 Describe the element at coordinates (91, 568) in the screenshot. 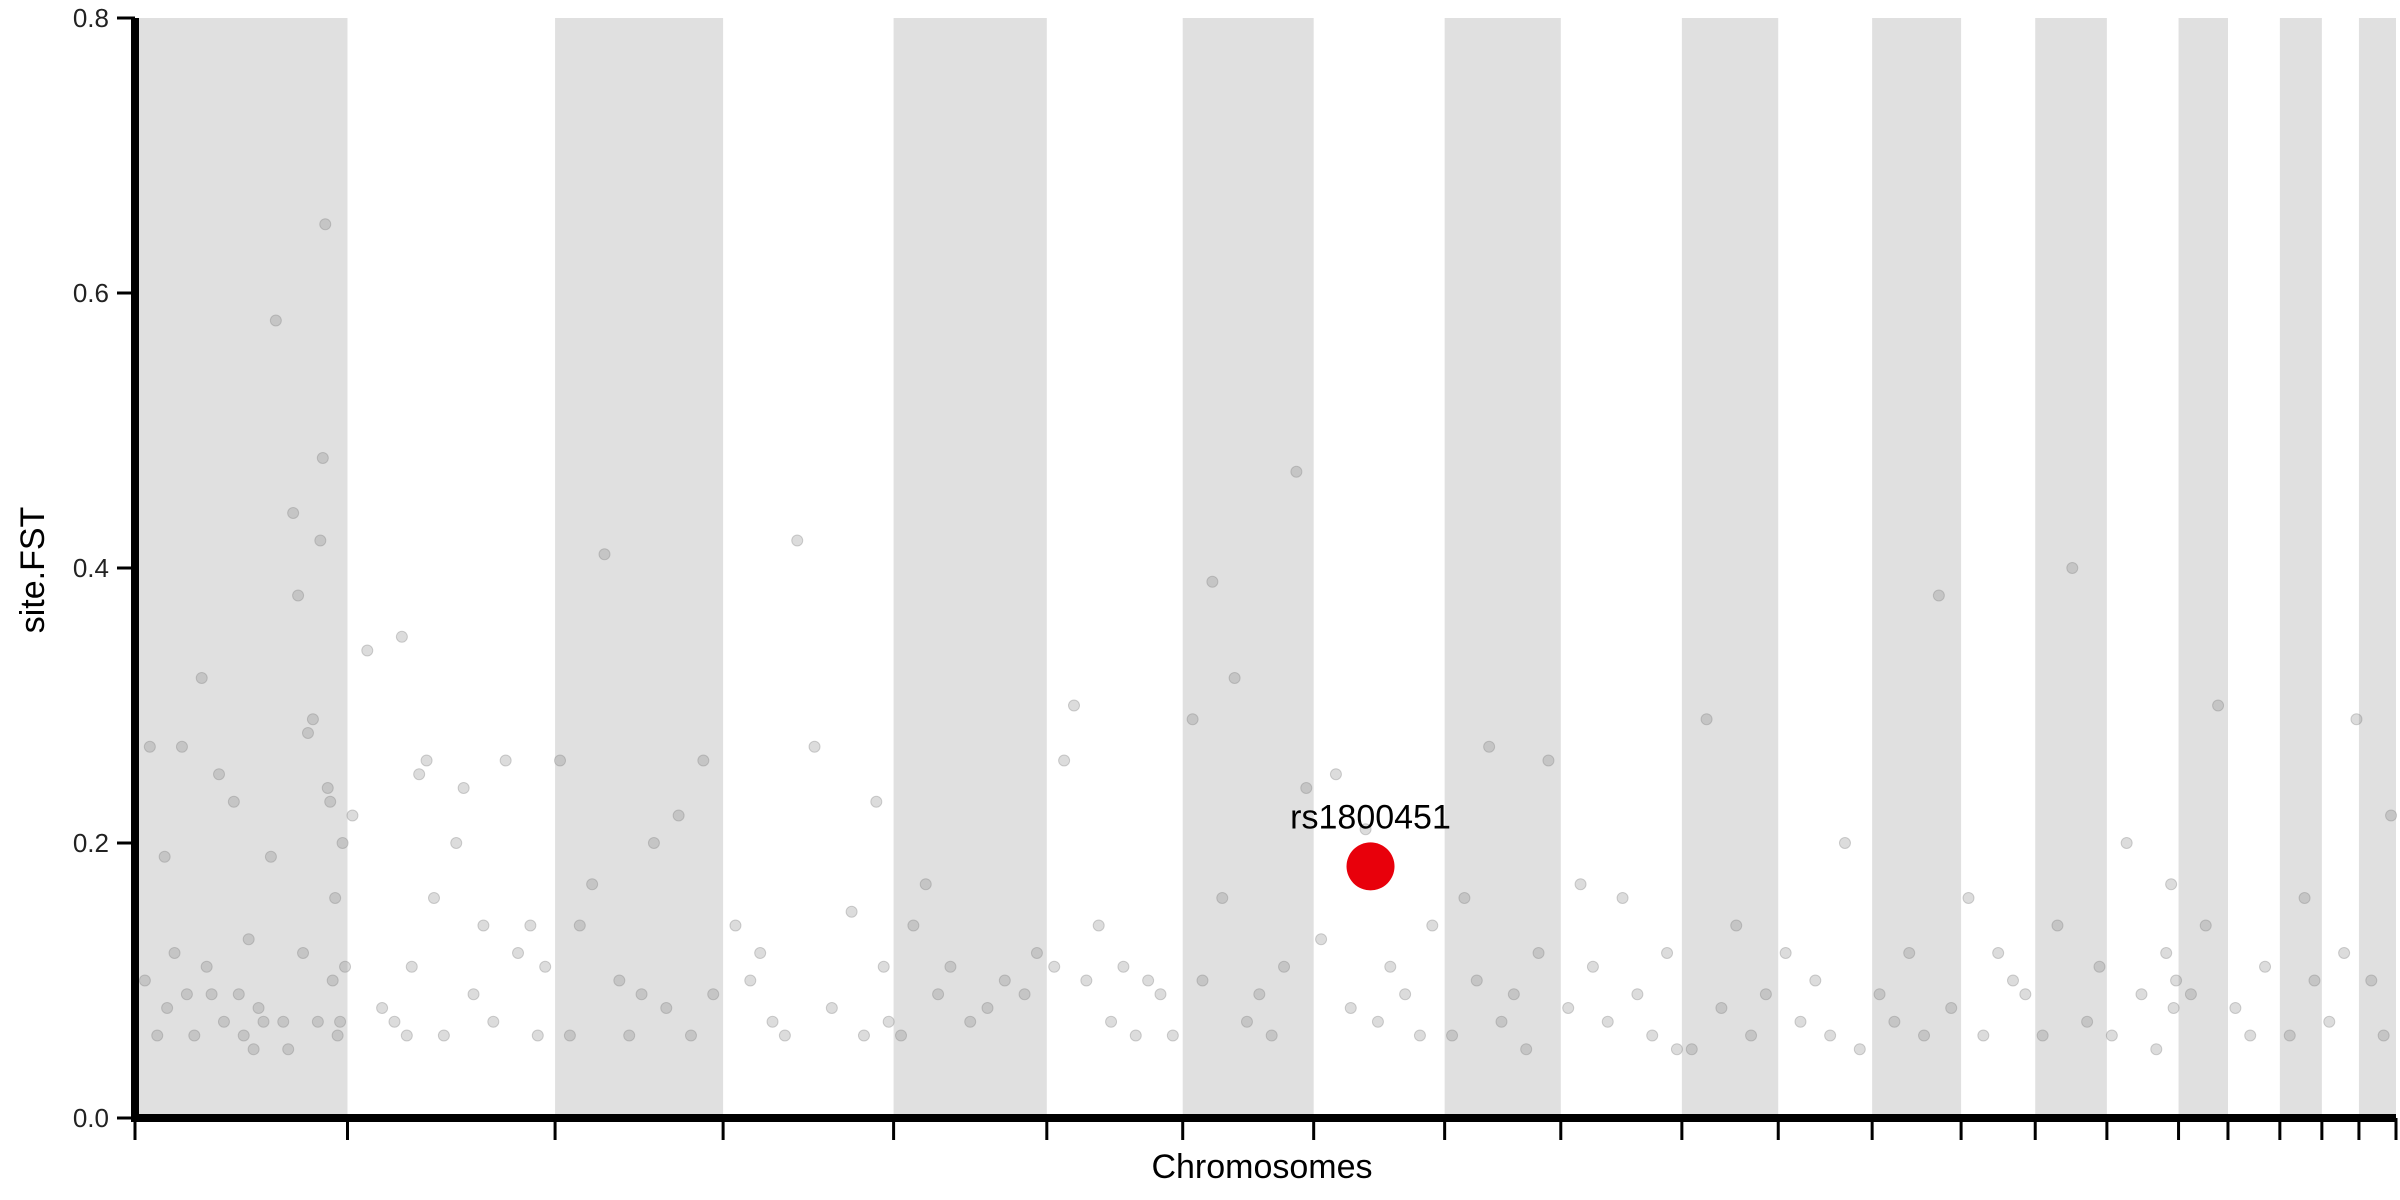

I see `y-tick-label-2: 0.4` at that location.